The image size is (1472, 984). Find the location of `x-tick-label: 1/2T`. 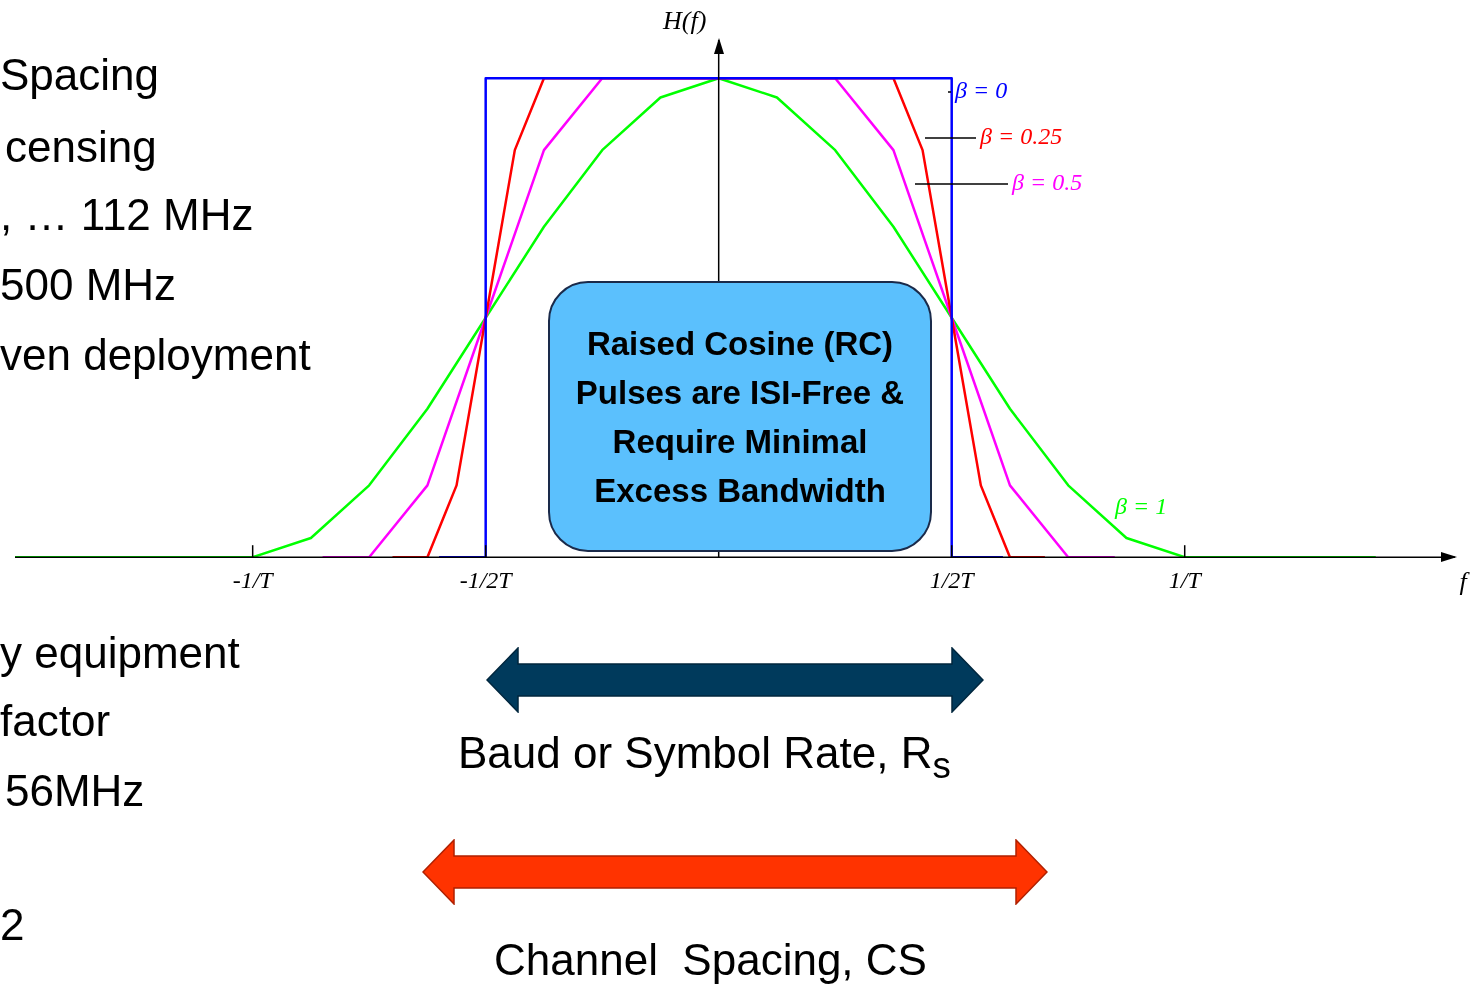

x-tick-label: 1/2T is located at coordinates (952, 579).